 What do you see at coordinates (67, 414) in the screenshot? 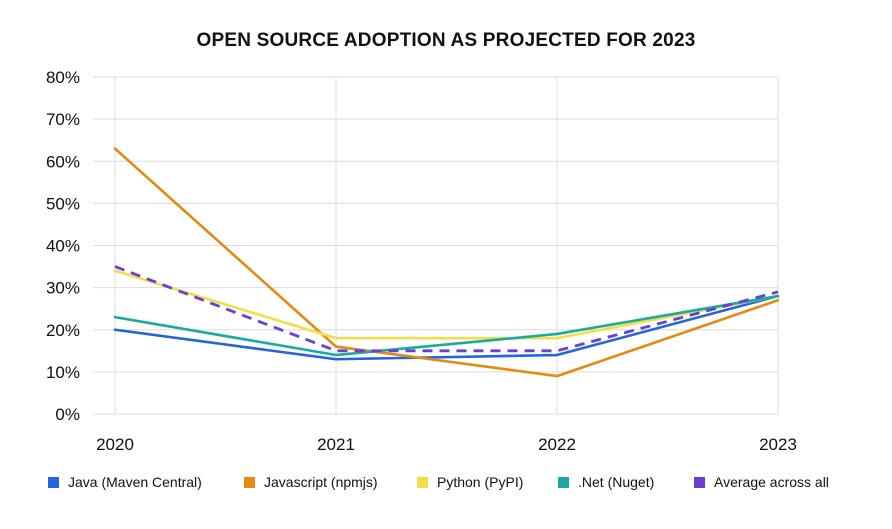
I see `y-tick-label: 0%` at bounding box center [67, 414].